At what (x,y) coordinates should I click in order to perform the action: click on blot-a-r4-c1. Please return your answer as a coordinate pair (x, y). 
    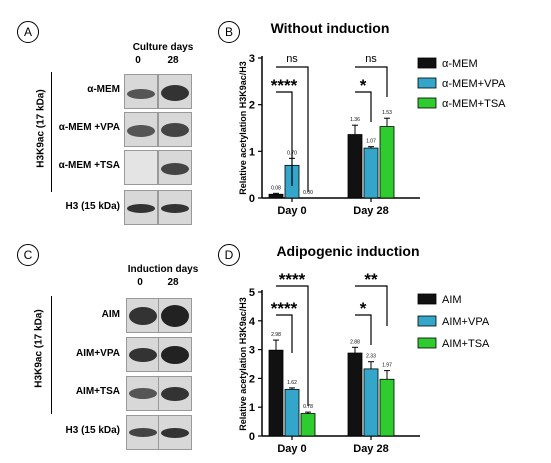
    Looking at the image, I should click on (175, 207).